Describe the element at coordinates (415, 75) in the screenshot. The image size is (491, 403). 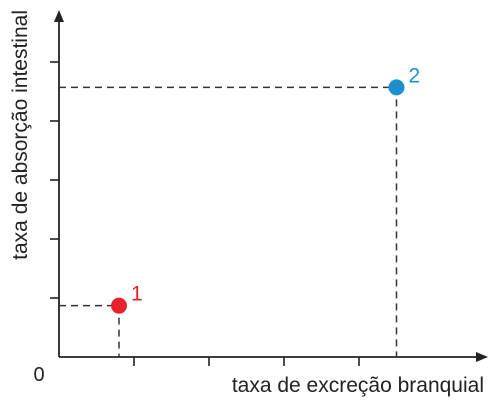
I see `data-point-label-2: 2` at that location.